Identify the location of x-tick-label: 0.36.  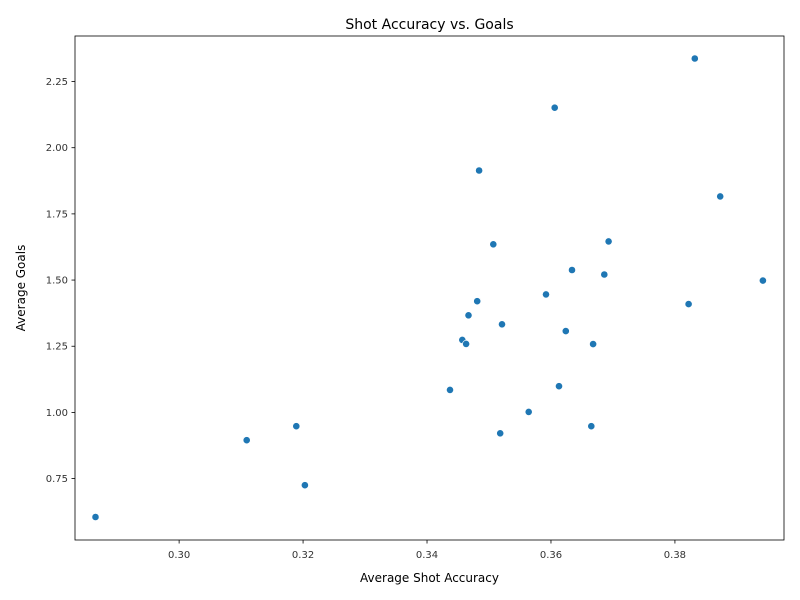
(551, 555).